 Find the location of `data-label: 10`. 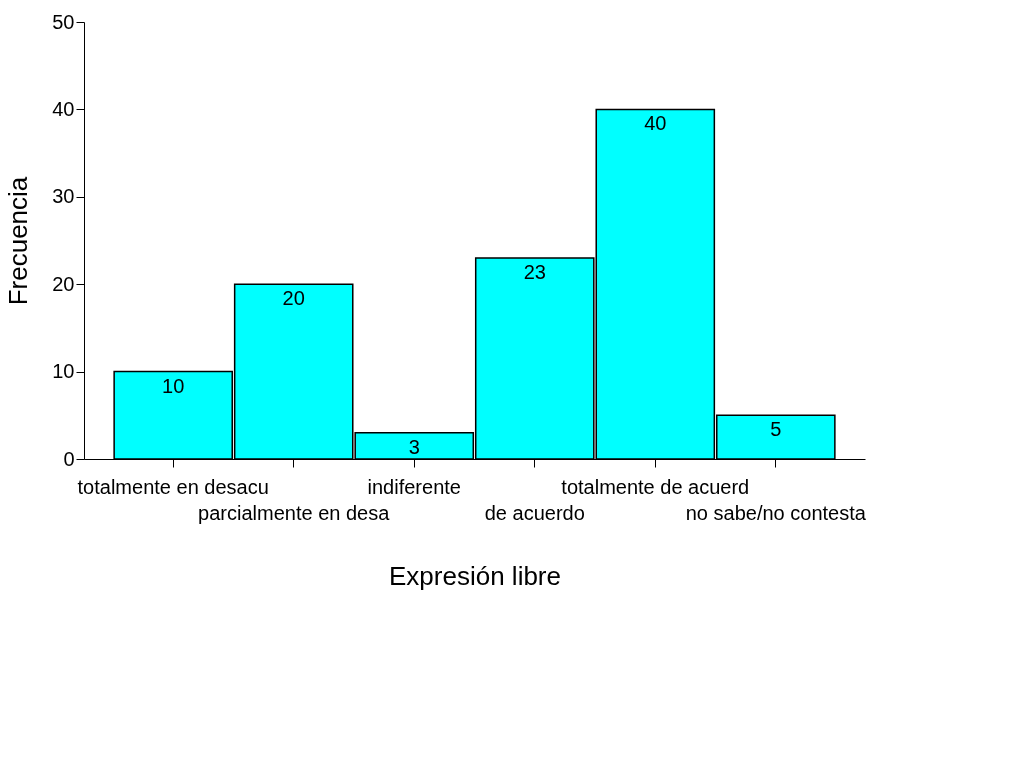

data-label: 10 is located at coordinates (173, 385).